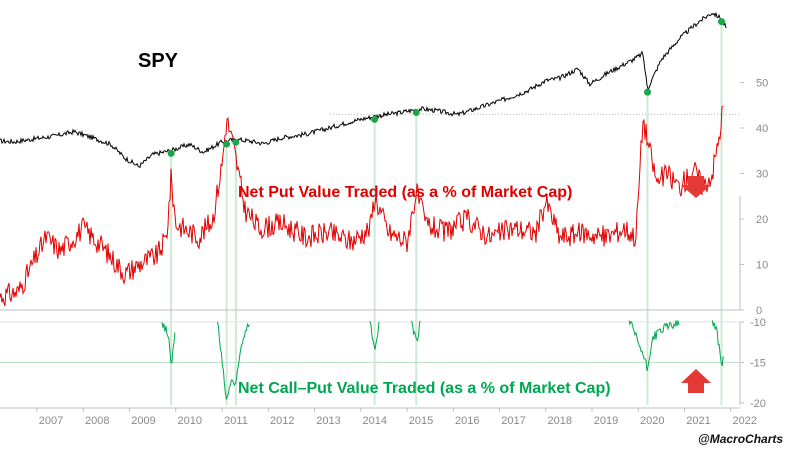  I want to click on up-arrow-icon, so click(696, 381).